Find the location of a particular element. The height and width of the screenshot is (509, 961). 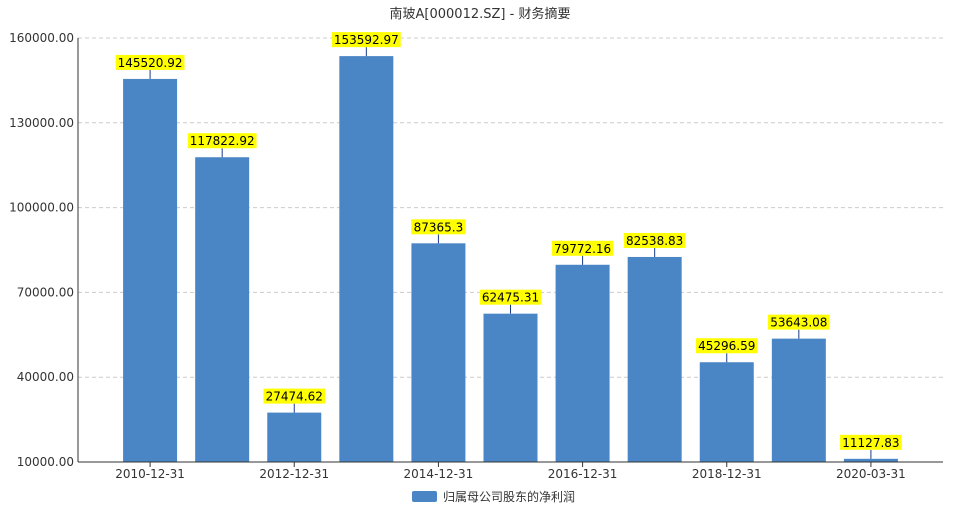

data-label: 87365.3 is located at coordinates (439, 227).